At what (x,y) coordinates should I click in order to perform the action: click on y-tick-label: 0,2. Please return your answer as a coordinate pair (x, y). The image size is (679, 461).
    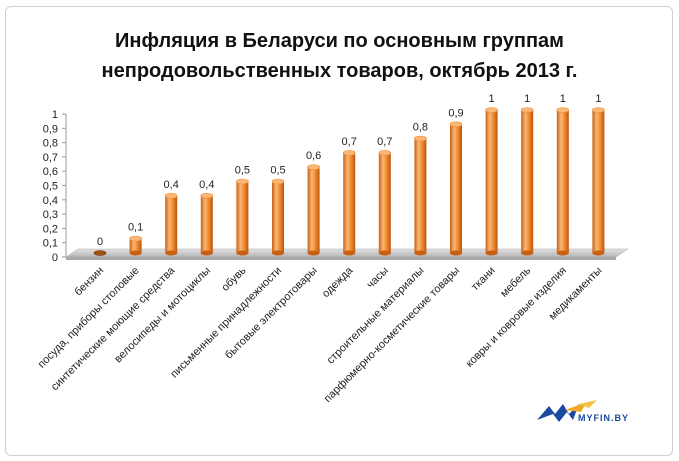
    Looking at the image, I should click on (50, 229).